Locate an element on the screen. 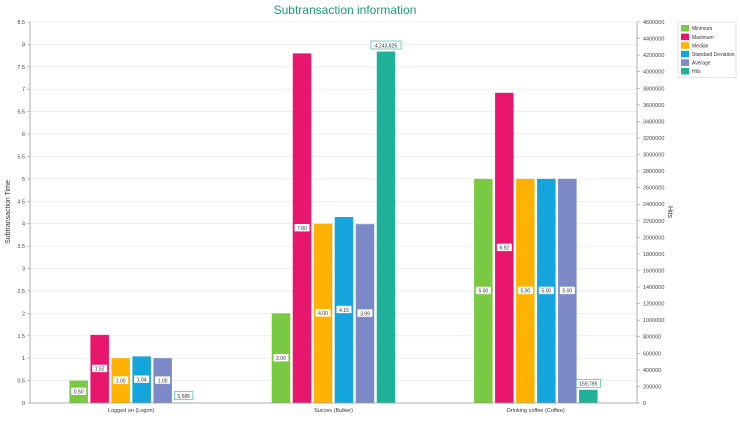  legend-label: Median is located at coordinates (700, 46).